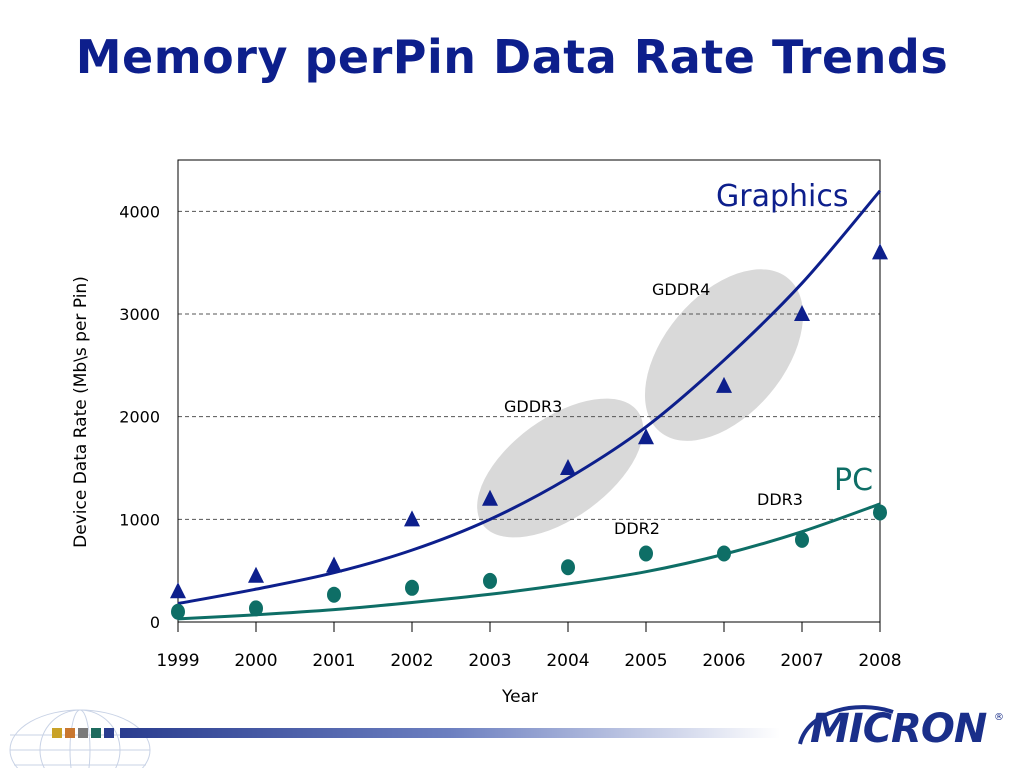 The width and height of the screenshot is (1024, 768). Describe the element at coordinates (81, 412) in the screenshot. I see `y-axis-label: Device Data Rate (Mb\s per Pin)` at that location.